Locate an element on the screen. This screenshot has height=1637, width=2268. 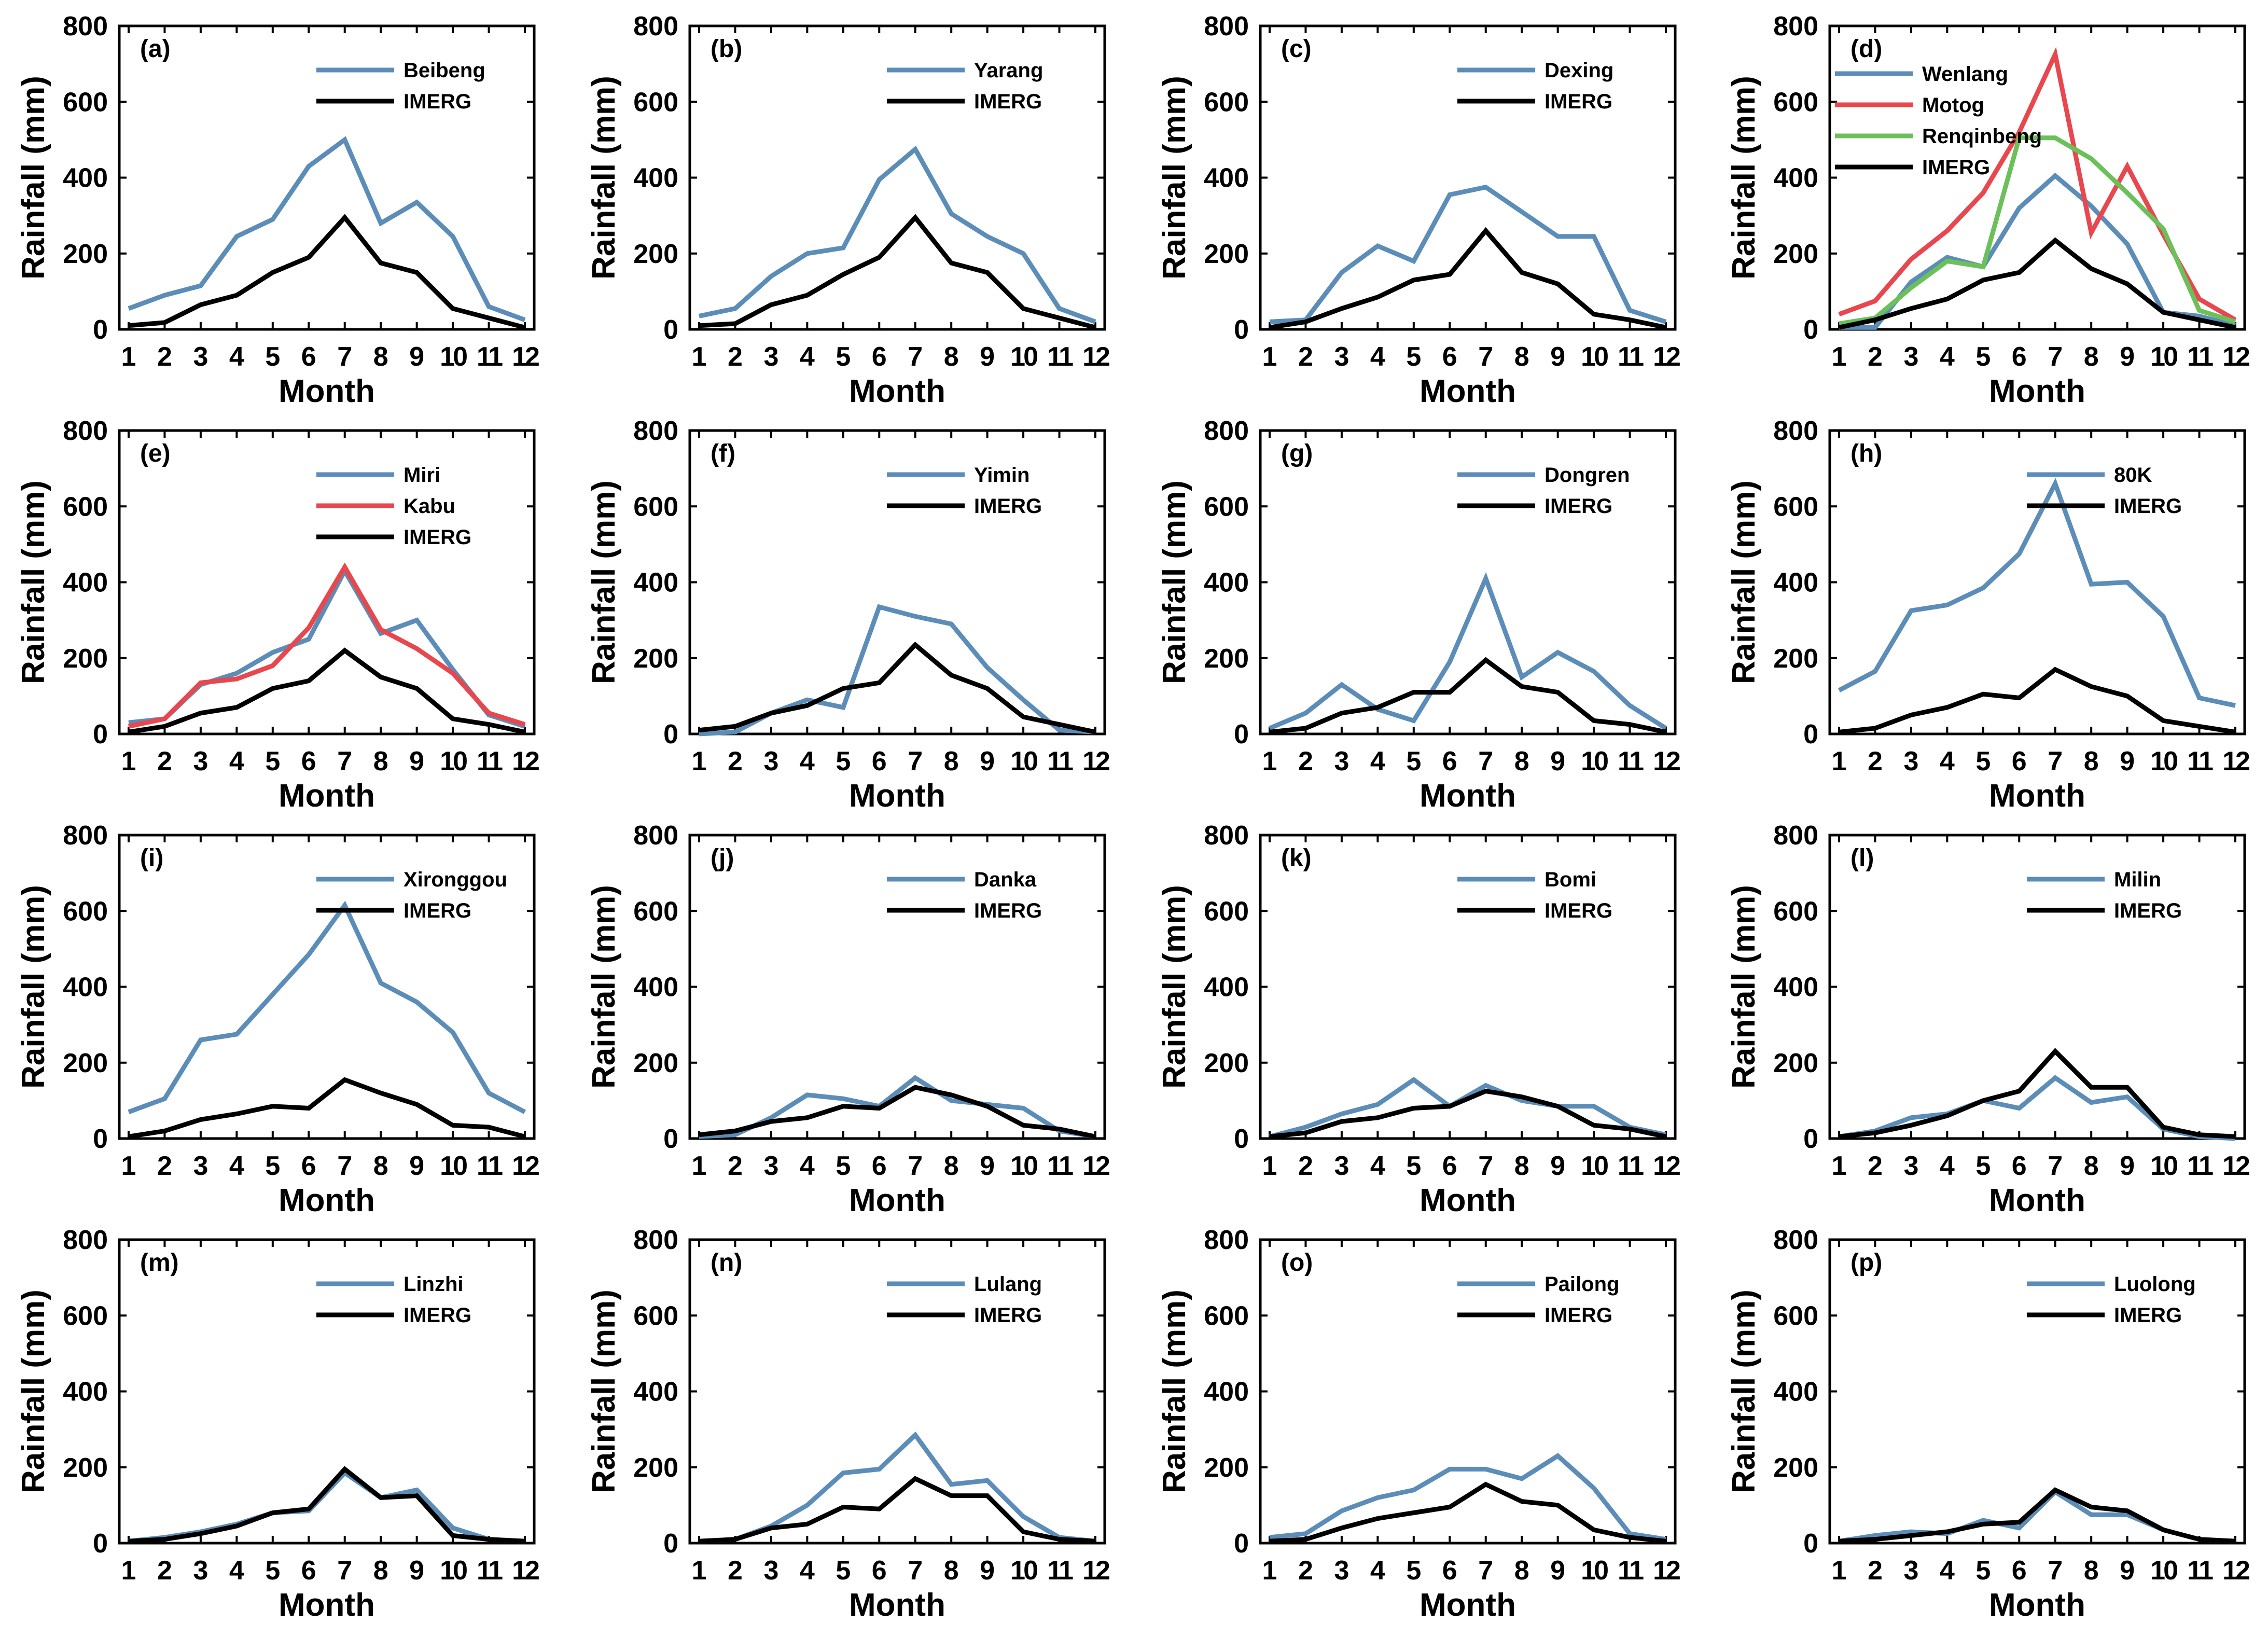
legend-label: Wenlang is located at coordinates (1965, 75).